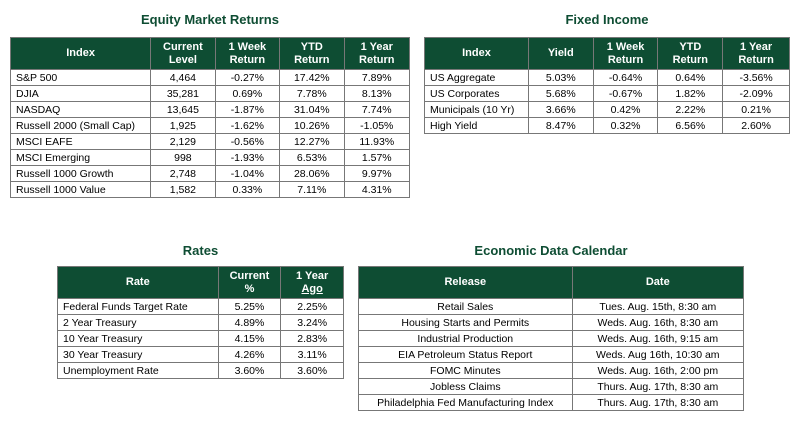 The width and height of the screenshot is (799, 430). I want to click on rates-row-cell: 2.83%, so click(312, 338).